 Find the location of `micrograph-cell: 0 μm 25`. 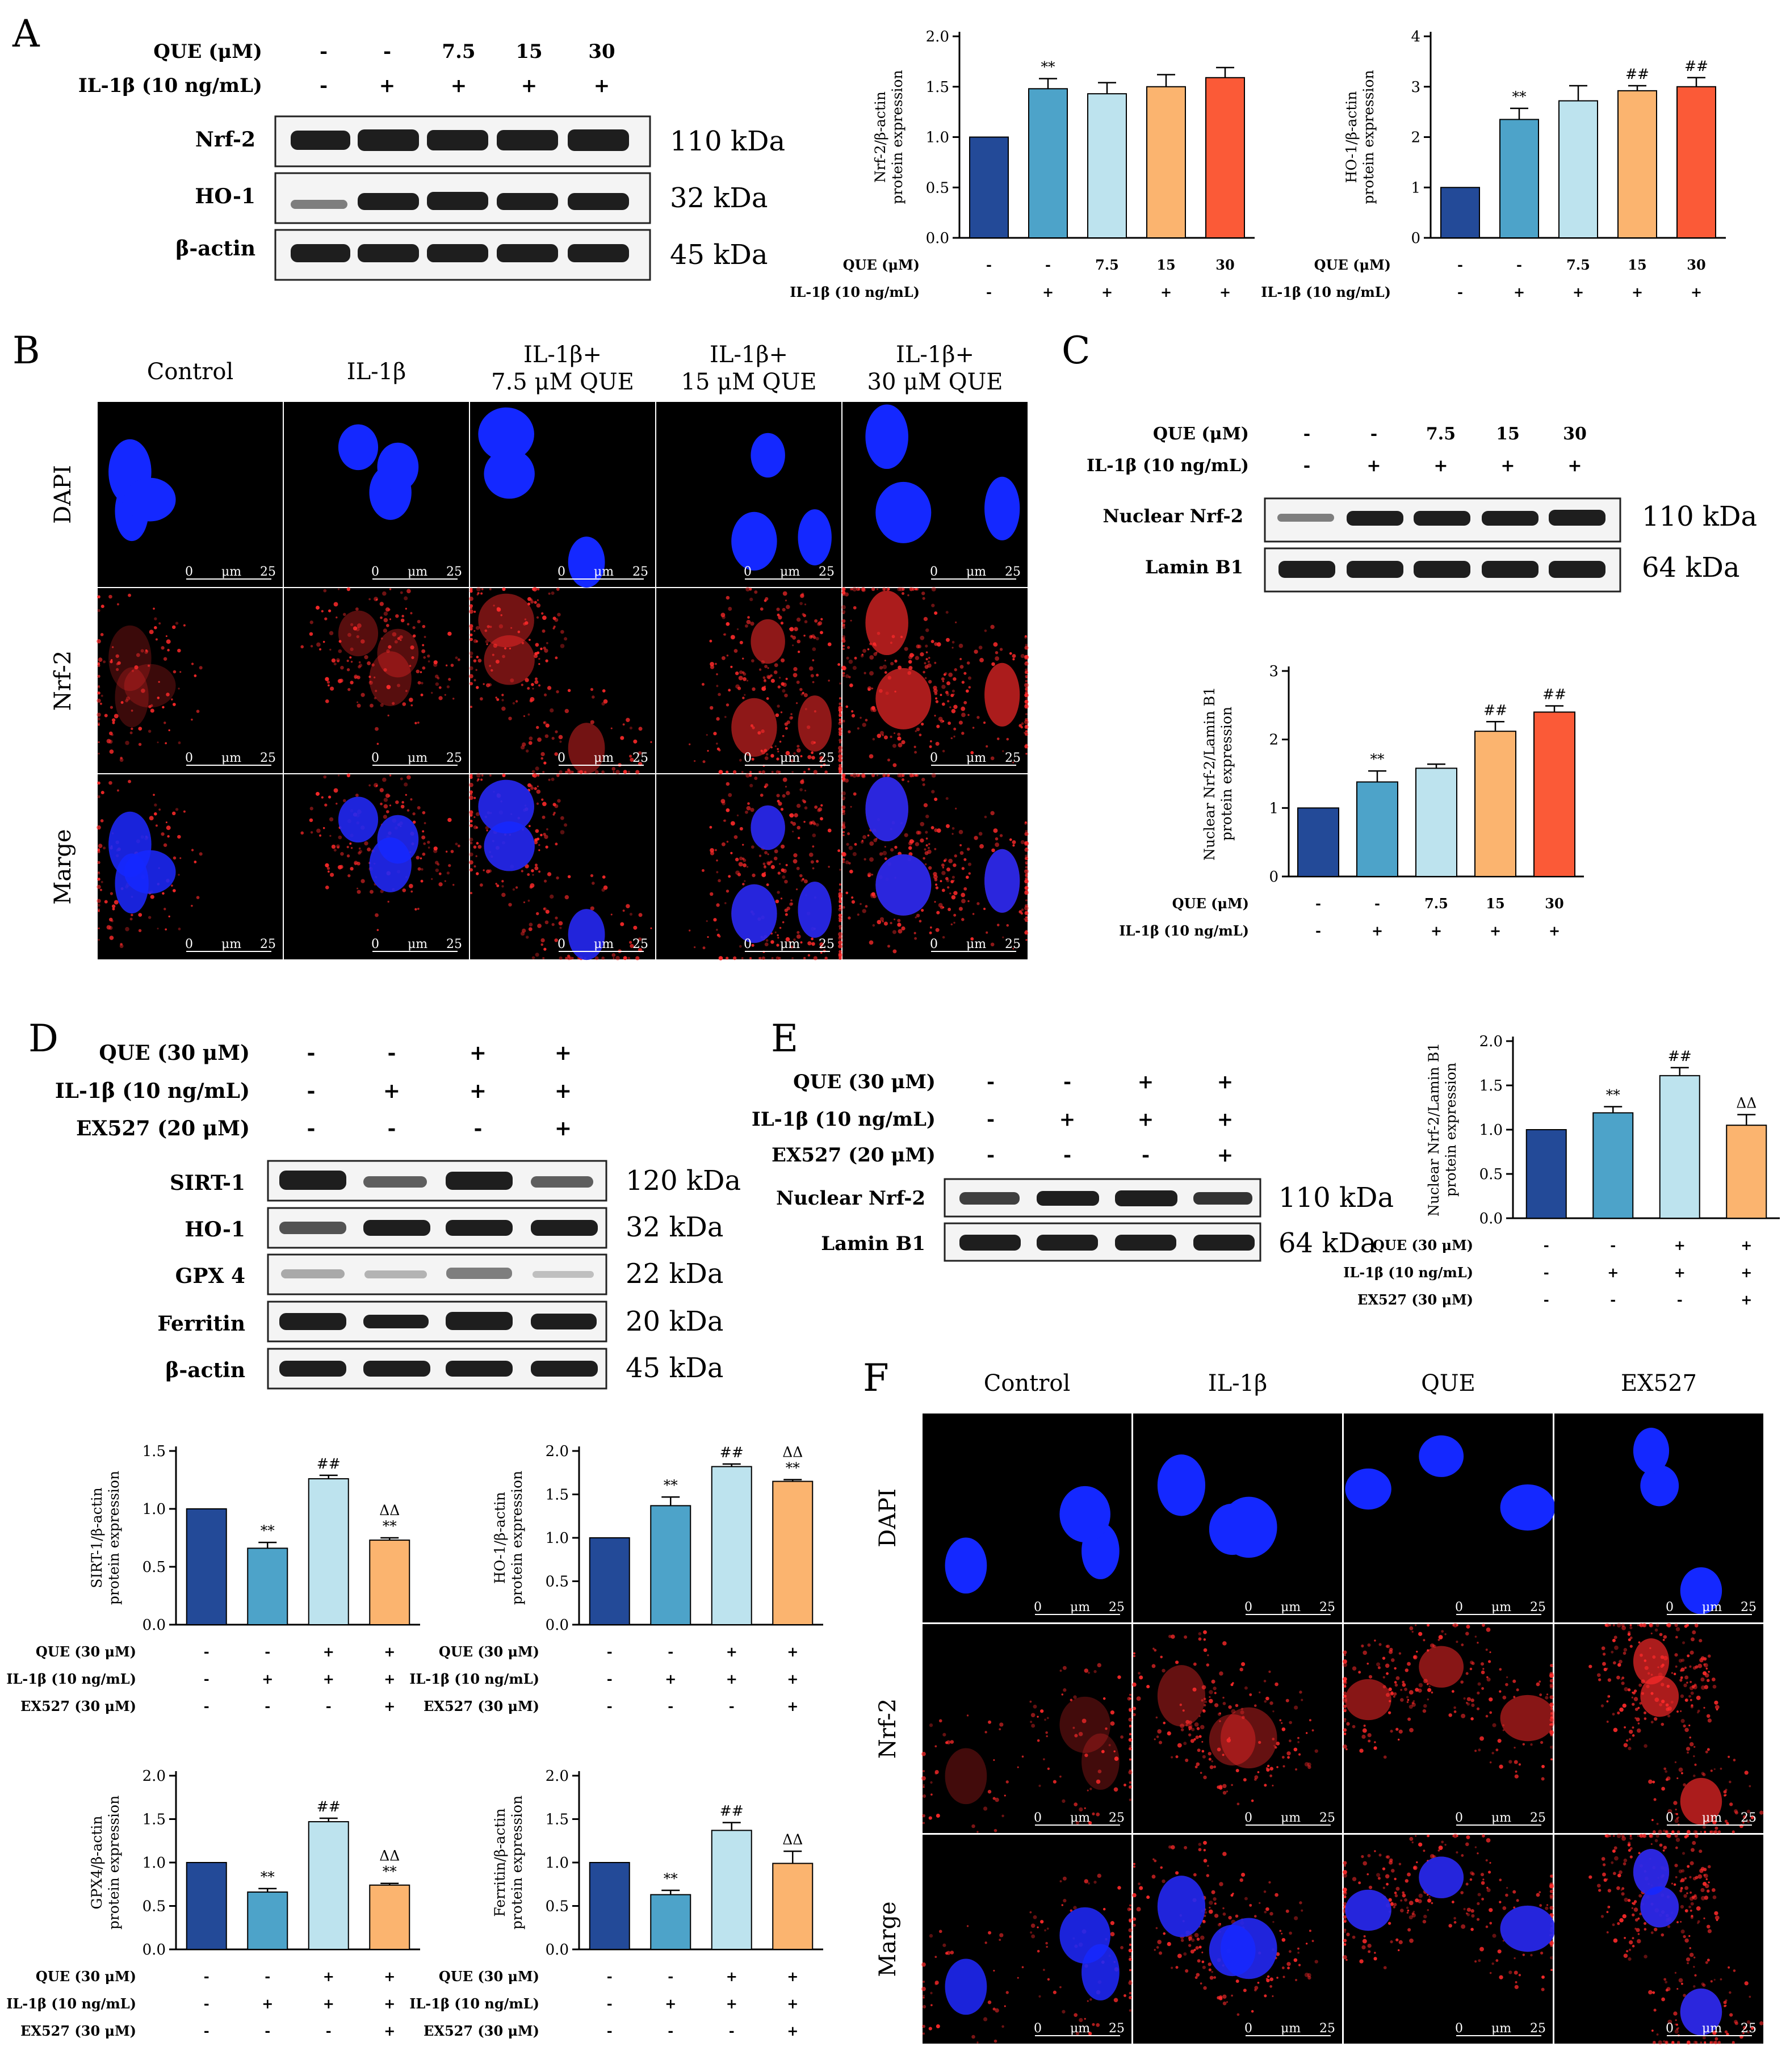

micrograph-cell: 0 μm 25 is located at coordinates (935, 680).